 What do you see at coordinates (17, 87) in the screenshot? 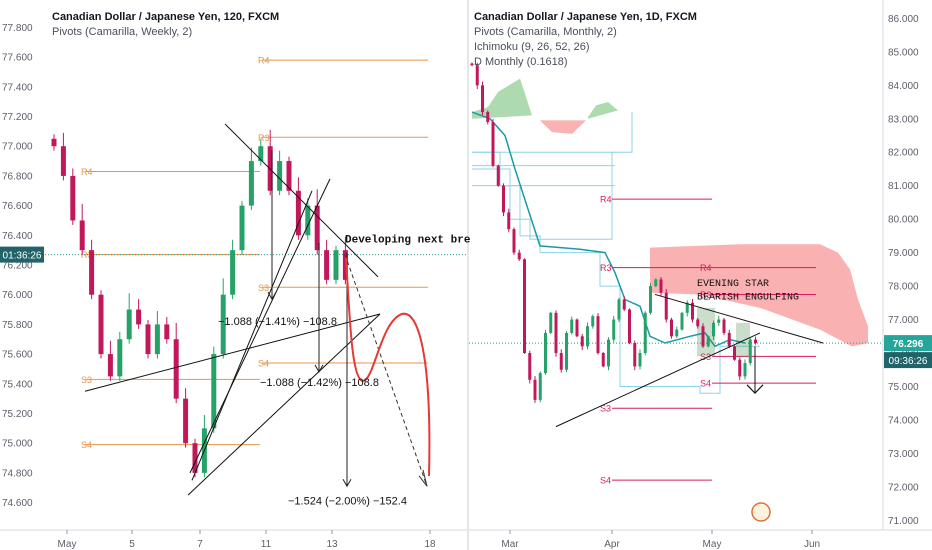
I see `y-tick-label: 77.400` at bounding box center [17, 87].